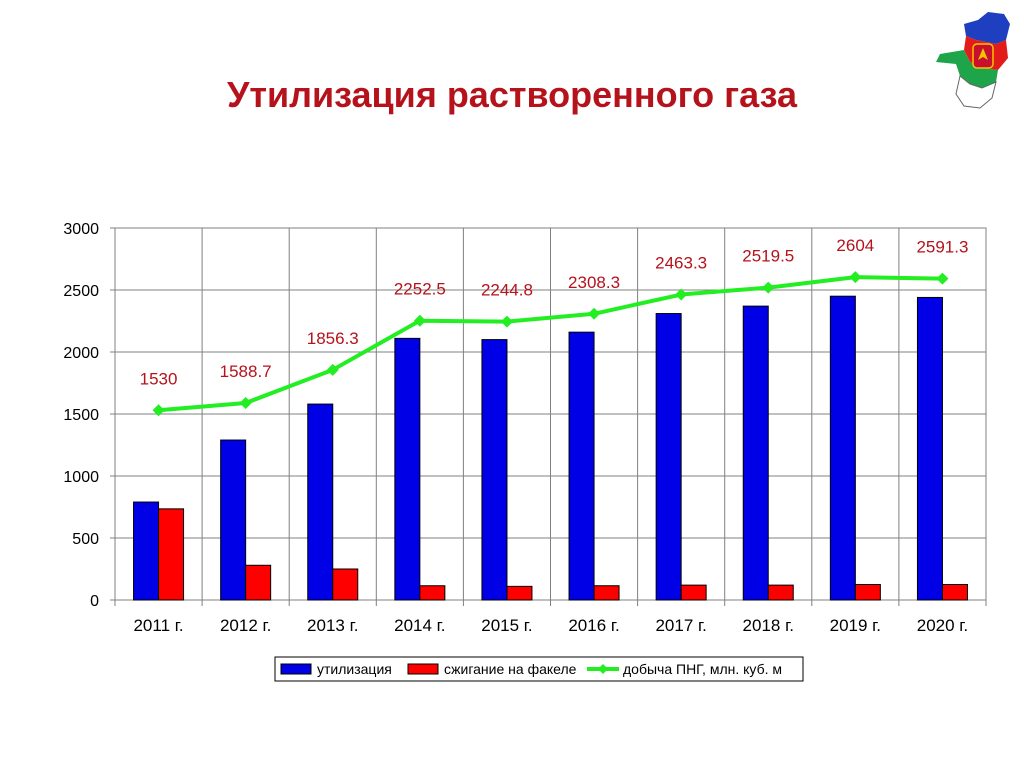 Image resolution: width=1024 pixels, height=768 pixels. Describe the element at coordinates (855, 625) in the screenshot. I see `x-tick-label: 2019 г.` at that location.